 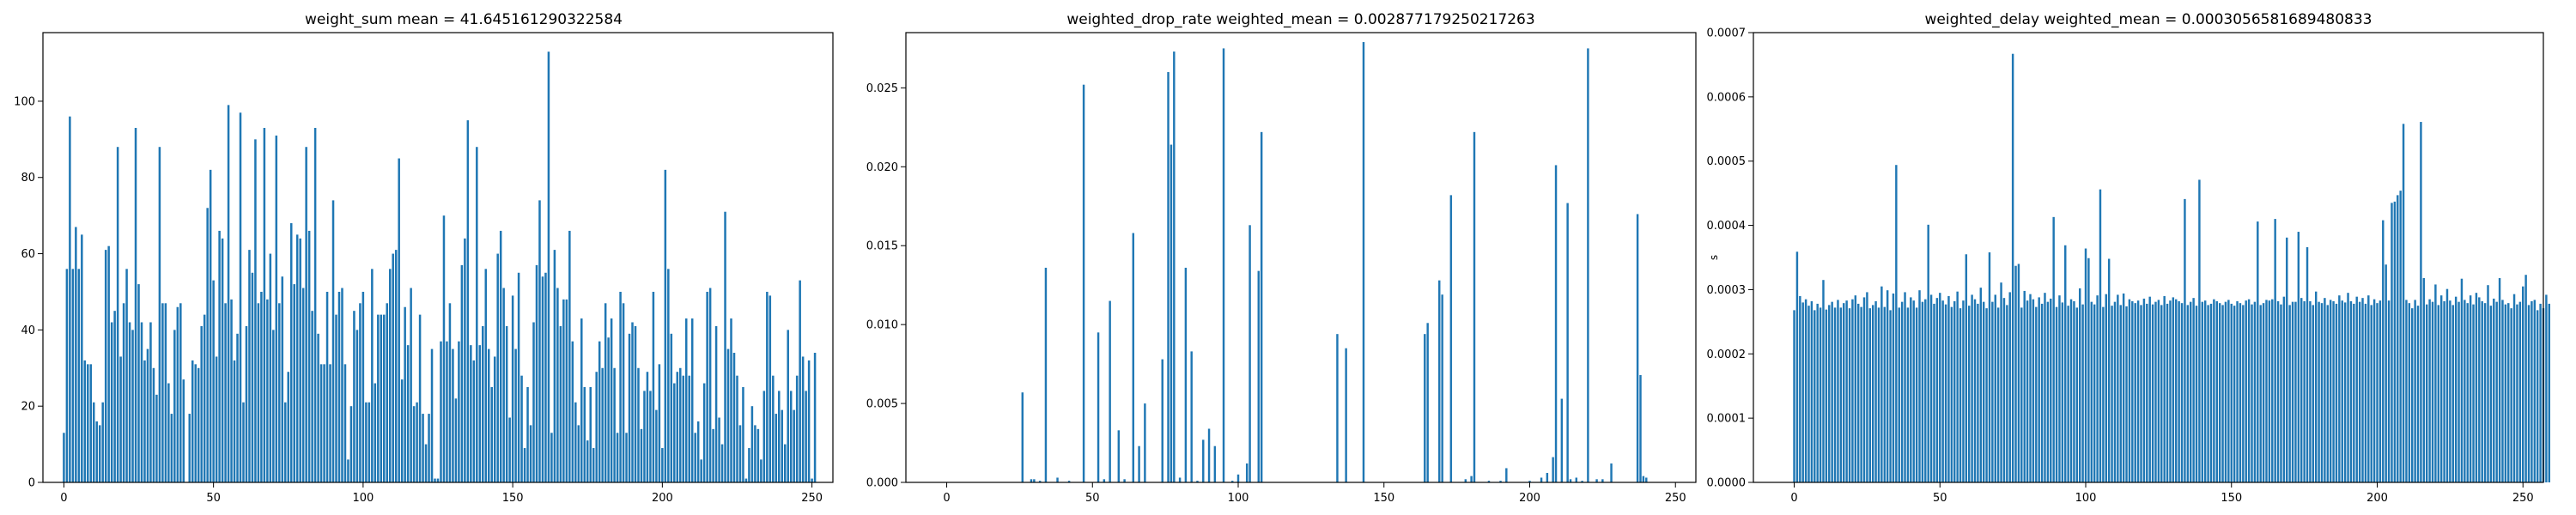 What do you see at coordinates (882, 88) in the screenshot?
I see `y-tick-label: 0.025` at bounding box center [882, 88].